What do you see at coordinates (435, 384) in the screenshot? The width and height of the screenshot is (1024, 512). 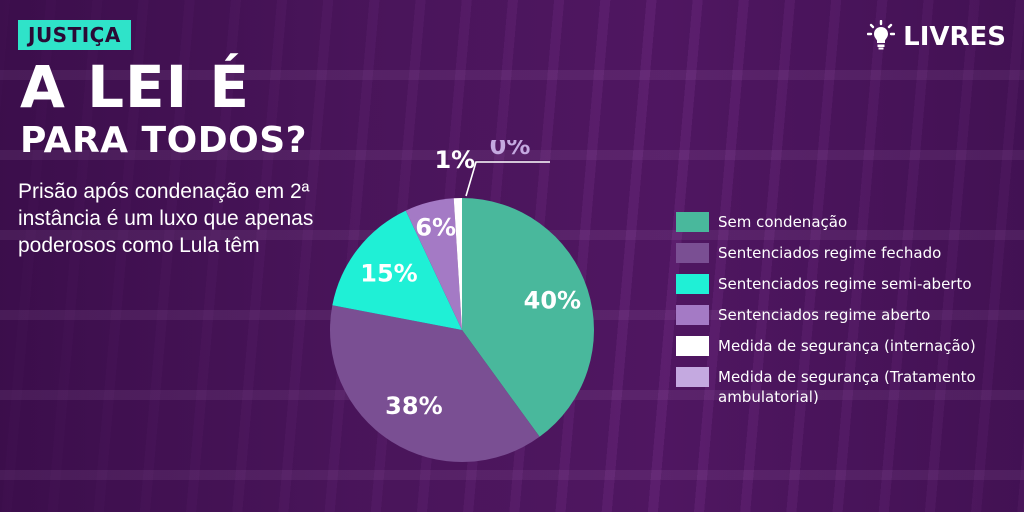 I see `pie-slice-sentenciados-regime-fechado` at bounding box center [435, 384].